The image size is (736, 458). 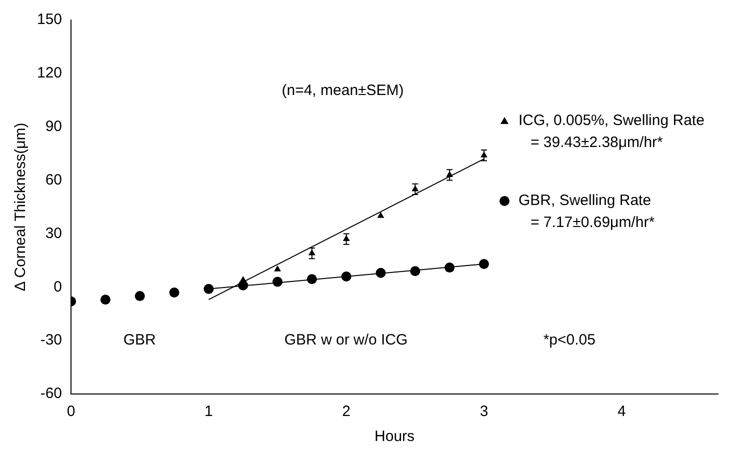 What do you see at coordinates (51, 340) in the screenshot?
I see `y-tick-label: -30` at bounding box center [51, 340].